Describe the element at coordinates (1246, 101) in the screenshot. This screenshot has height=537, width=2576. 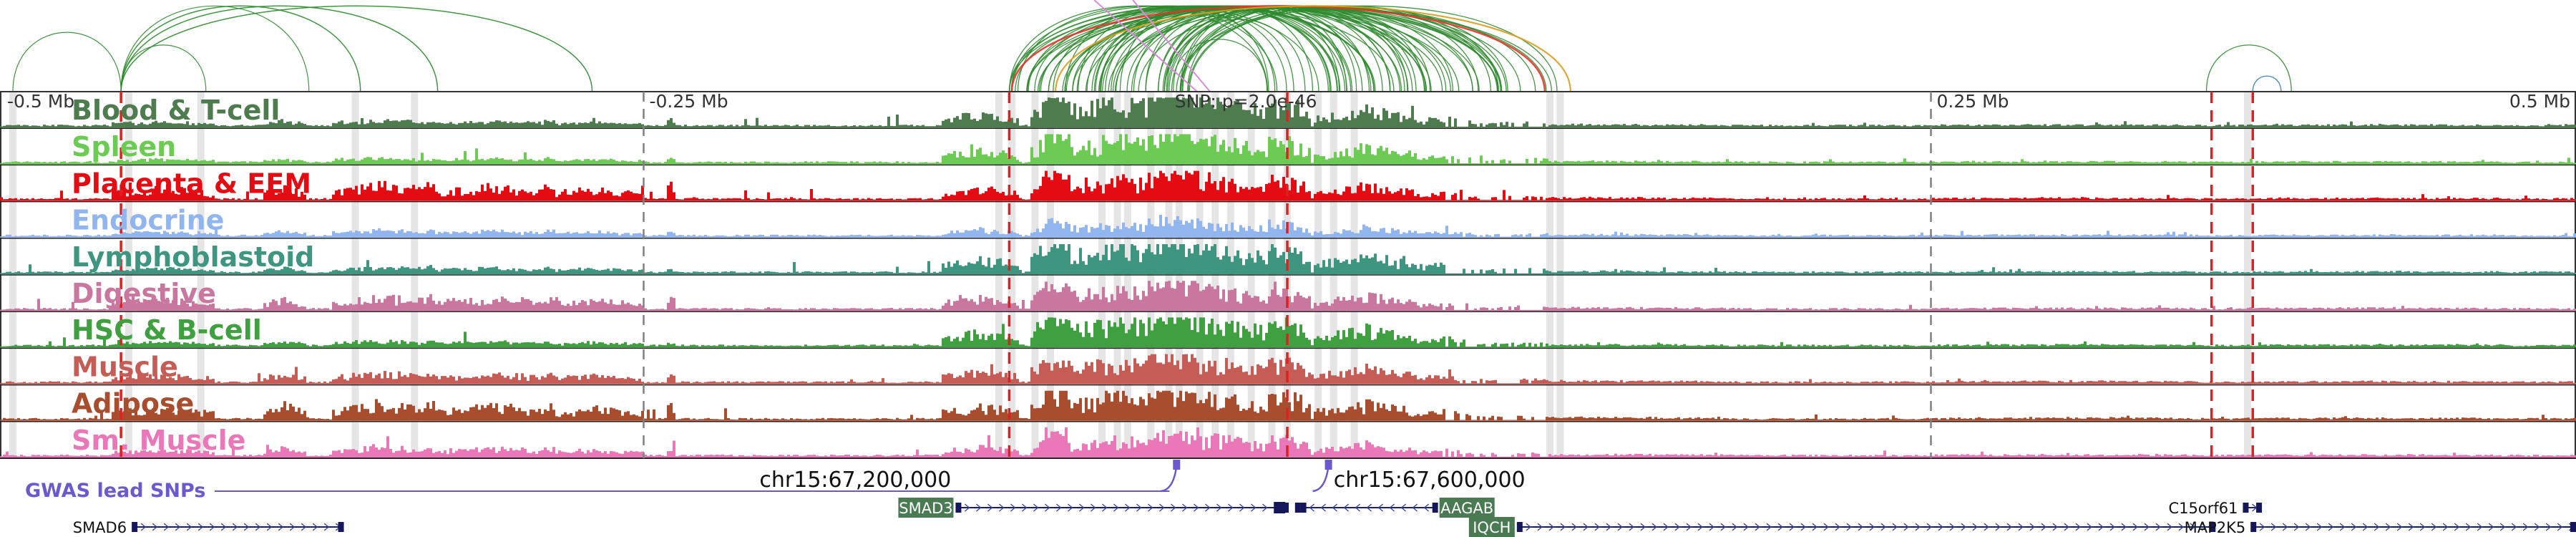
I see `snp-annotation: SNP: p=2.0e-46` at that location.